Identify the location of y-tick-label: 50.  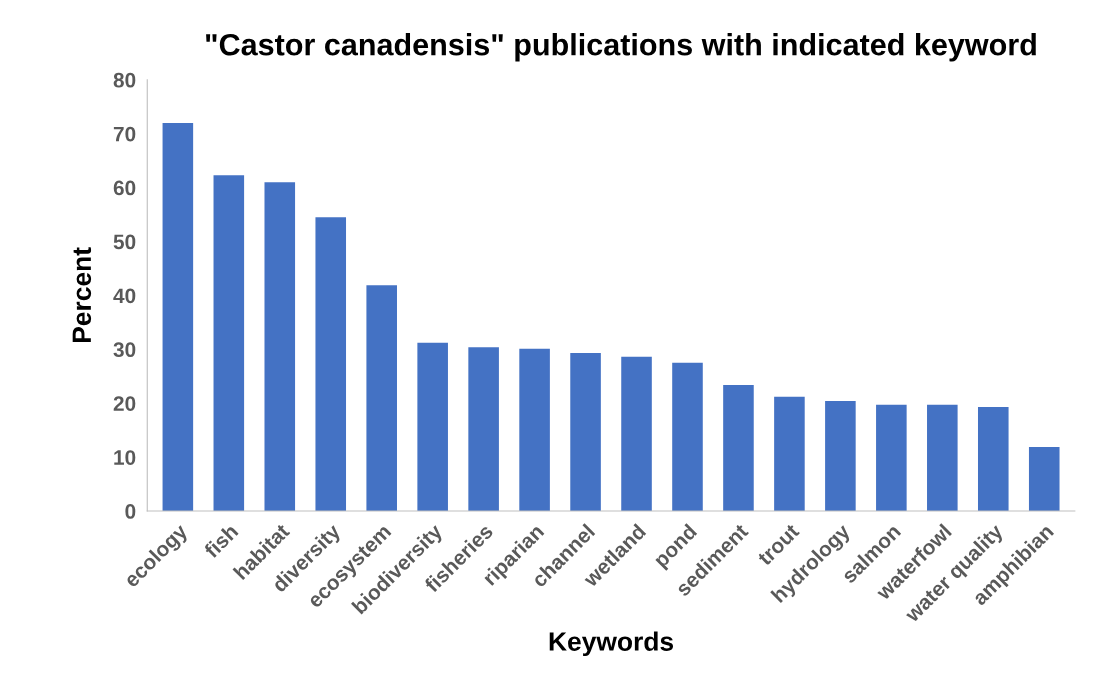
(124, 242).